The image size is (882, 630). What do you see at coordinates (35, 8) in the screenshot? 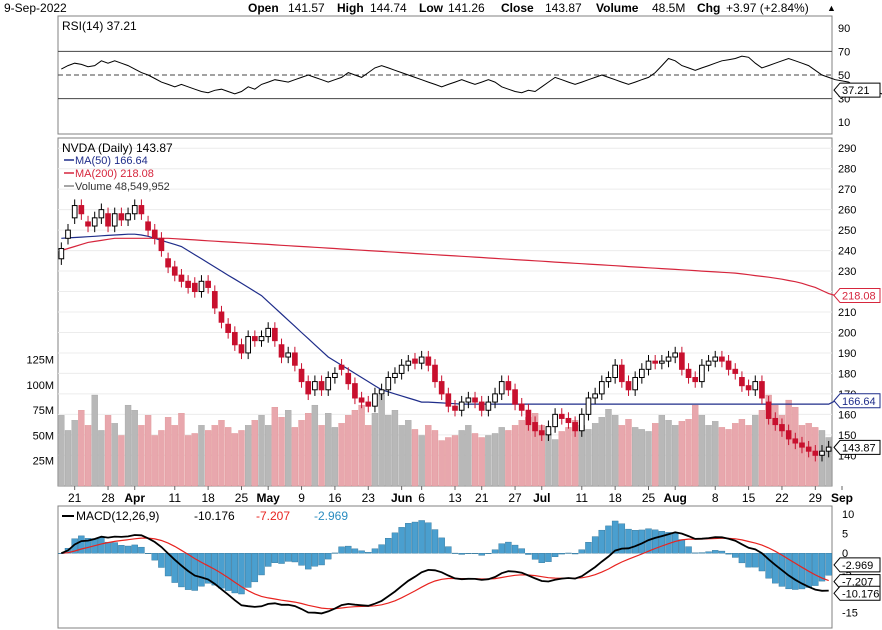
I see `header-date: 9-Sep-2022` at bounding box center [35, 8].